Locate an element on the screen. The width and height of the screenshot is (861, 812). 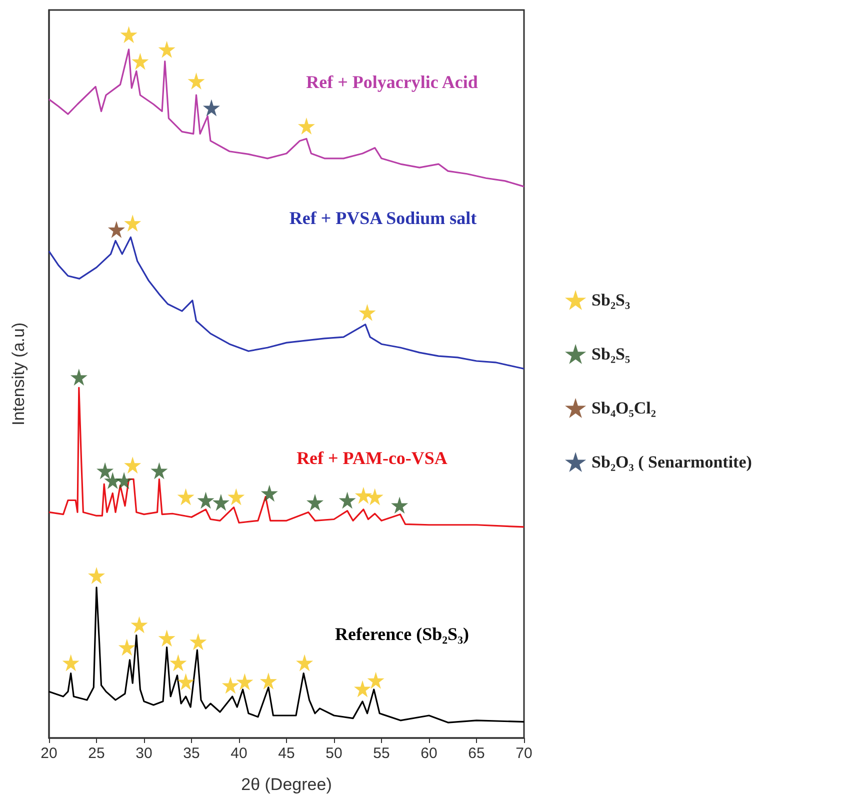
text: Ref + PAM-co-VSA is located at coordinates (372, 458).